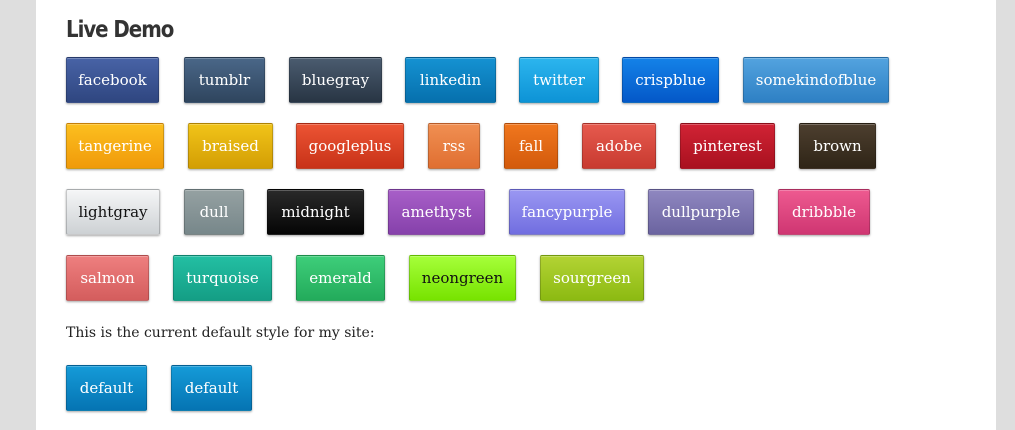 This screenshot has height=430, width=1015. What do you see at coordinates (224, 80) in the screenshot?
I see `tumblr-button: tumblr` at bounding box center [224, 80].